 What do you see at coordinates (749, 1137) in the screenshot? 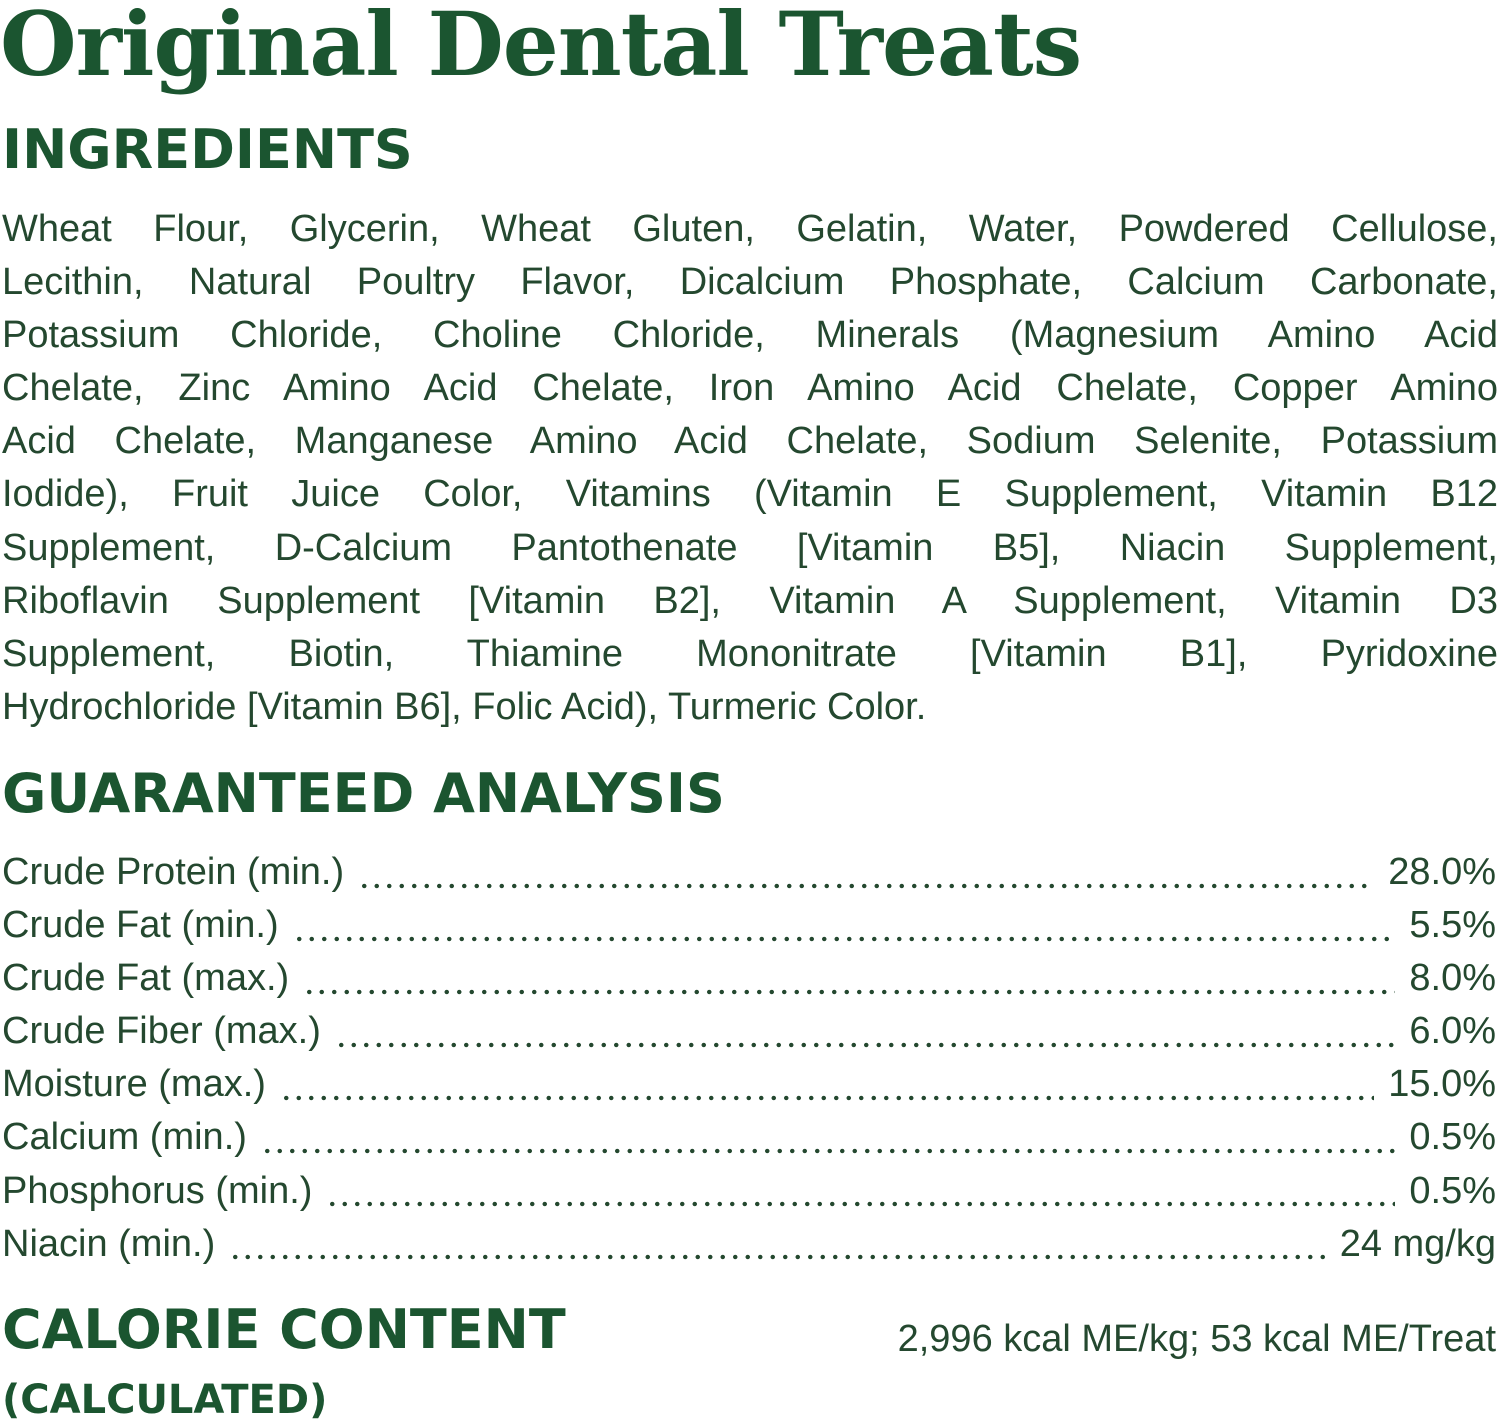
I see `analysis-row: Calcium (min.) 0.5%` at bounding box center [749, 1137].